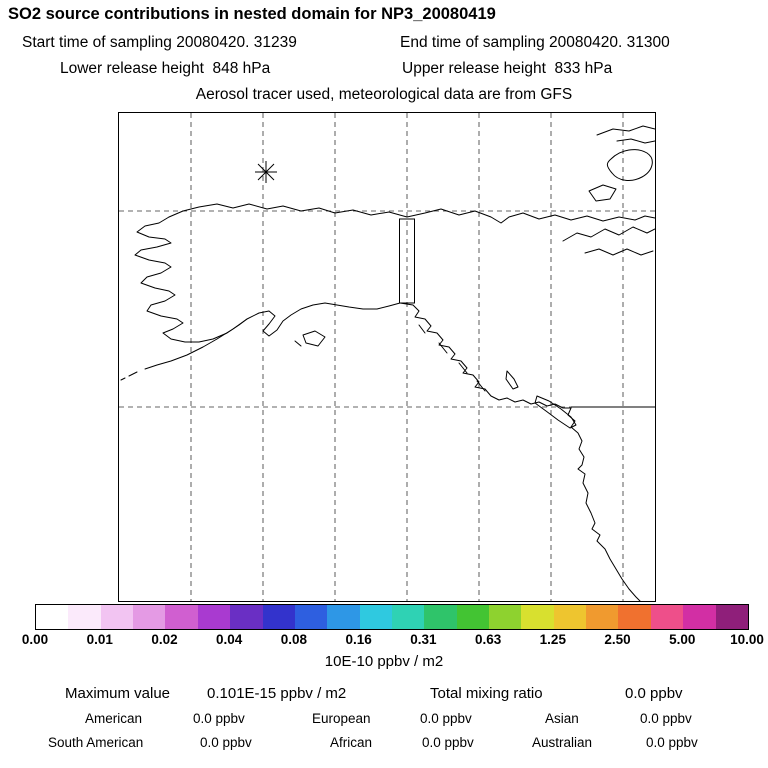 The image size is (768, 768). Describe the element at coordinates (604, 504) in the screenshot. I see `us-west-coast` at that location.